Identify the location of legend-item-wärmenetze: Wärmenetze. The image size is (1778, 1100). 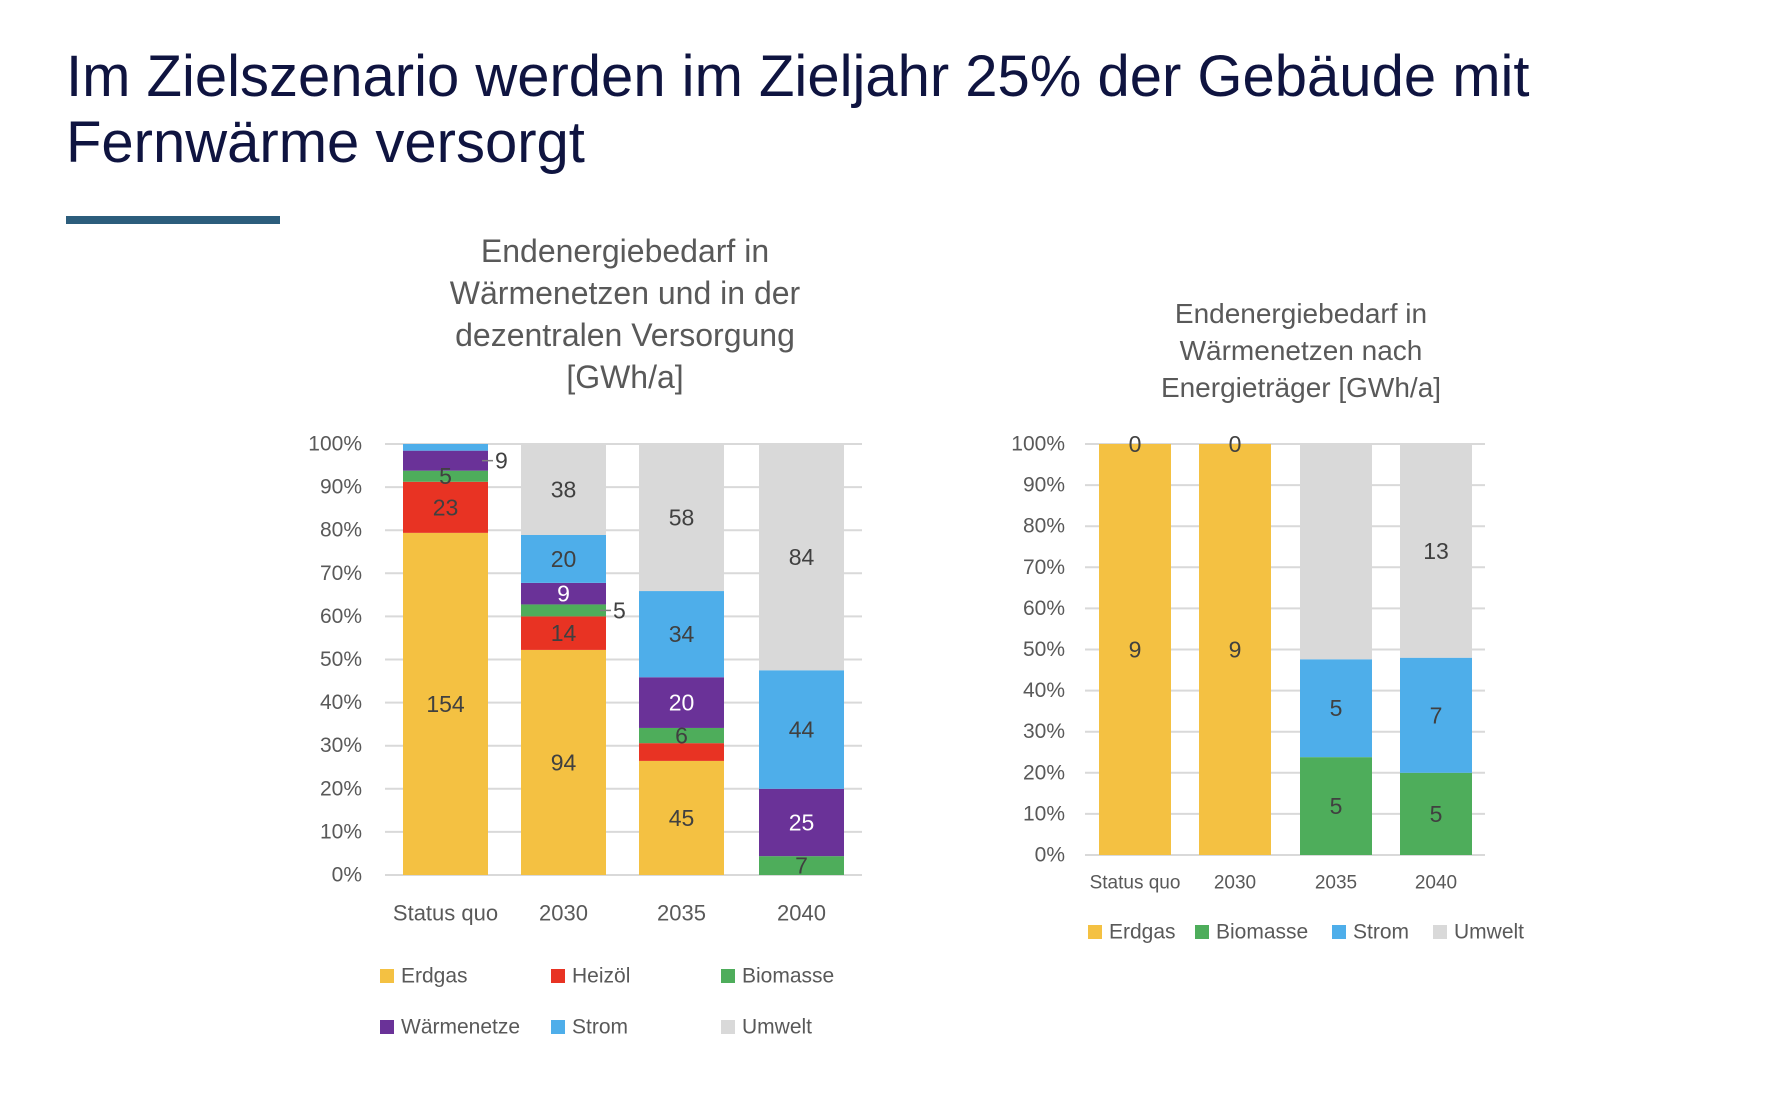
(450, 1027).